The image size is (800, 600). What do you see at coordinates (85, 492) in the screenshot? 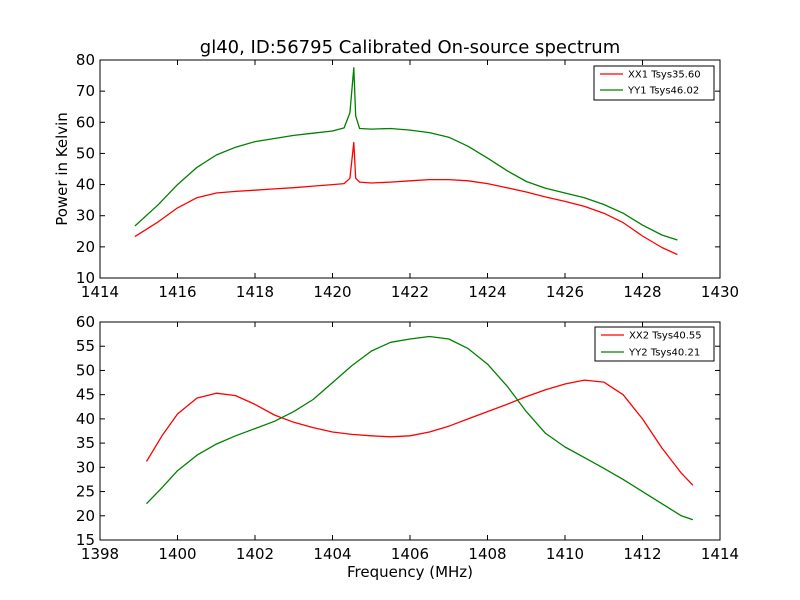
I see `bottom-y-tick-label-2: 25` at bounding box center [85, 492].